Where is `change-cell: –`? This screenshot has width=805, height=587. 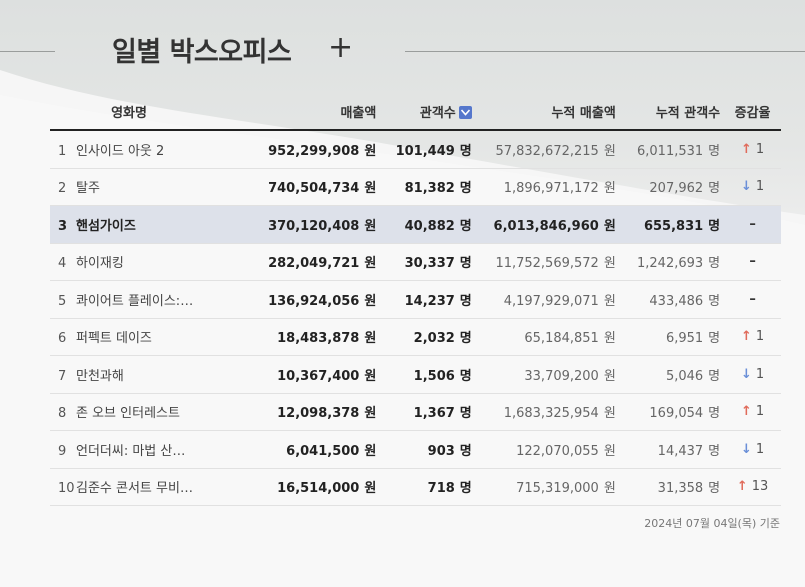 change-cell: – is located at coordinates (752, 262).